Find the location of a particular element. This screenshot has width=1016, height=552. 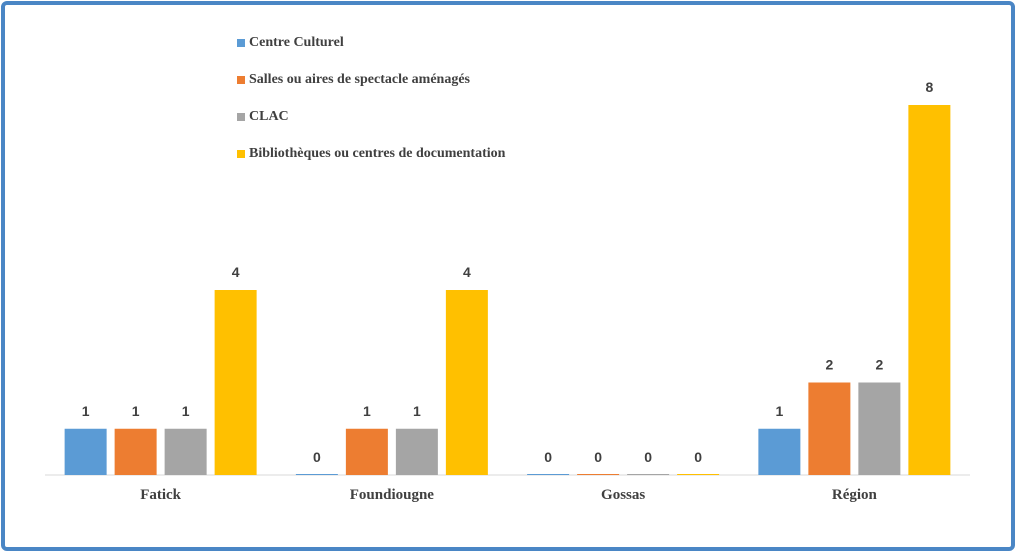

x-tick-label: Région is located at coordinates (855, 495).